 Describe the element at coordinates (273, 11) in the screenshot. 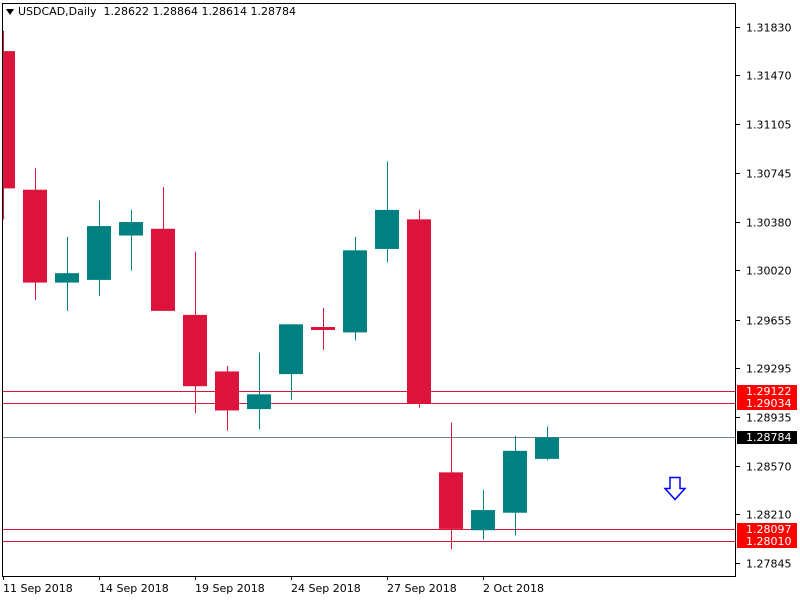

I see `close-value: 1.28784` at that location.